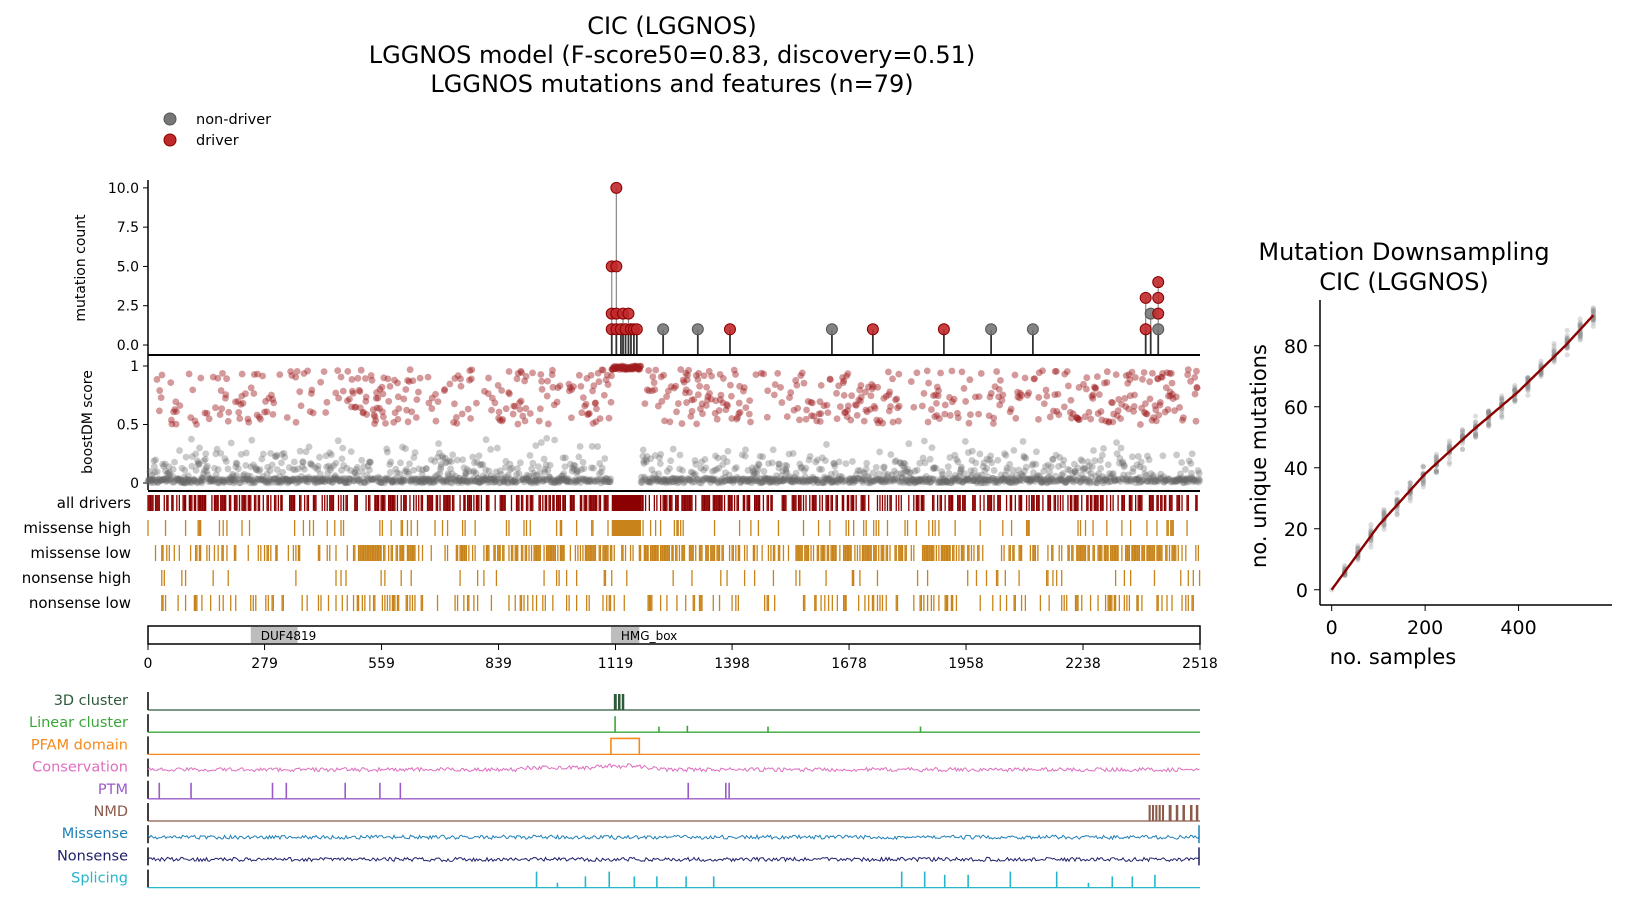 Image resolution: width=1637 pixels, height=905 pixels. Describe the element at coordinates (79, 745) in the screenshot. I see `feature-track-label: PFAM domain` at that location.